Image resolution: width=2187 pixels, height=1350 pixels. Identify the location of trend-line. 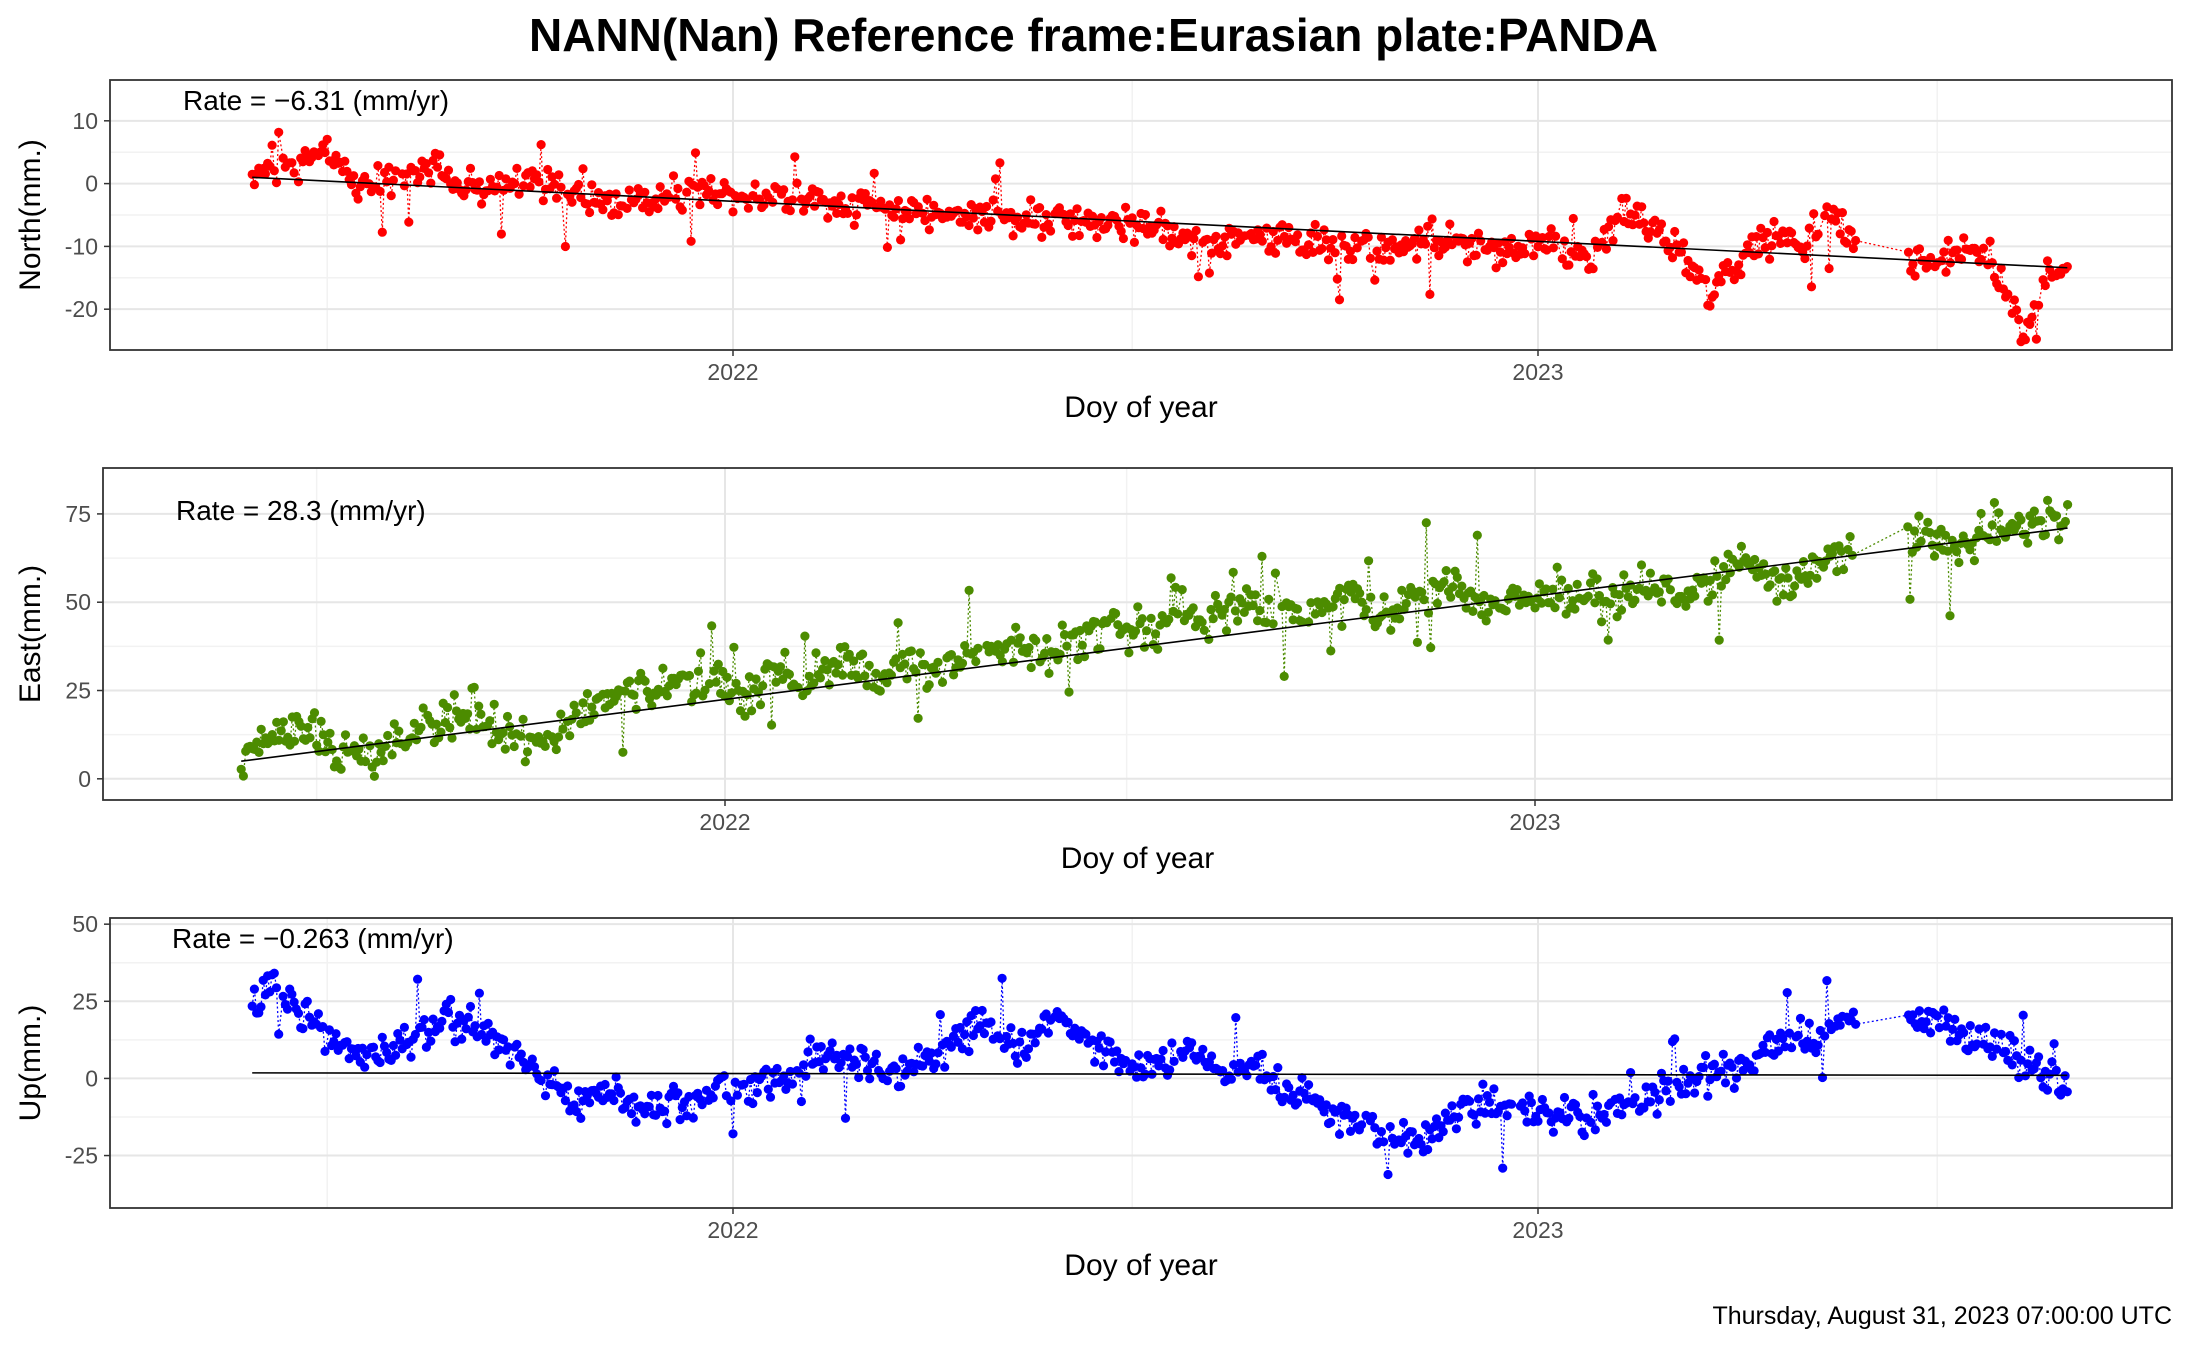
(1154, 644).